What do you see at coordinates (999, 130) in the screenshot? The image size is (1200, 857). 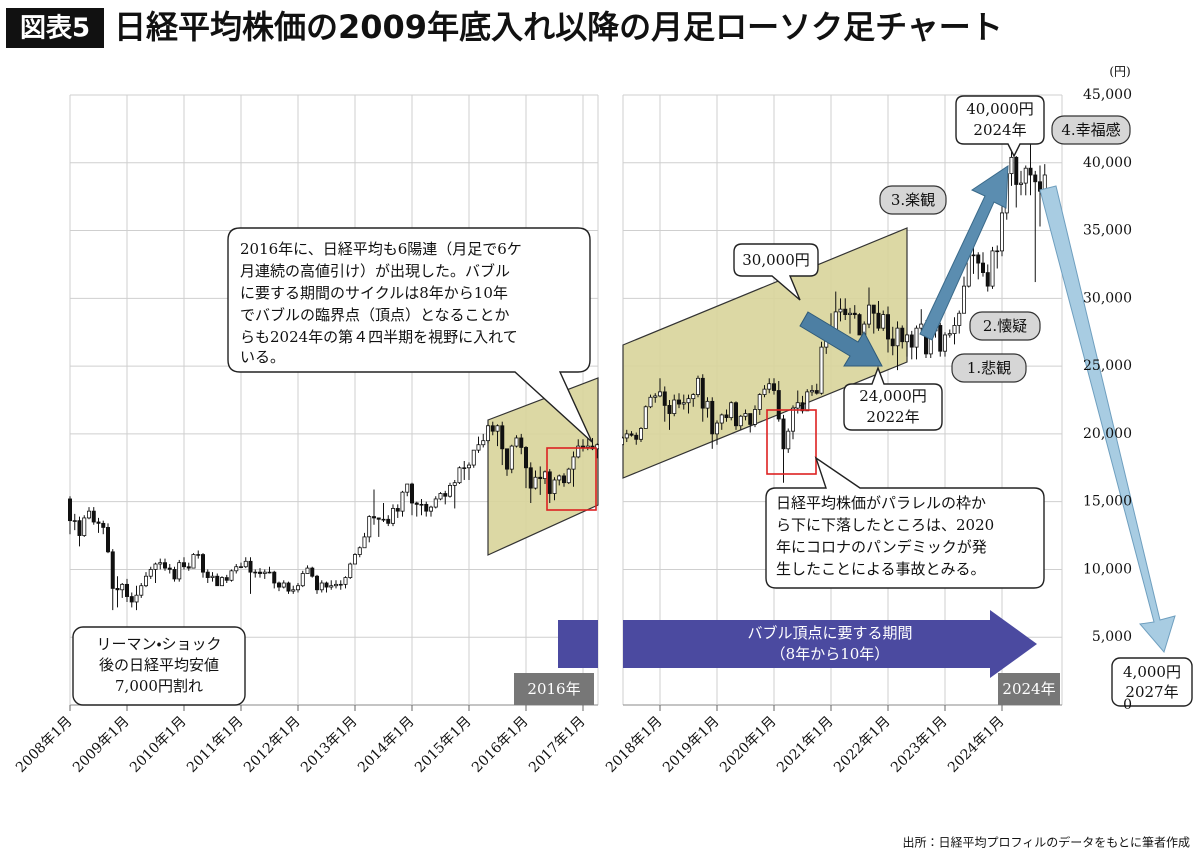 I see `price-label: 2024年` at bounding box center [999, 130].